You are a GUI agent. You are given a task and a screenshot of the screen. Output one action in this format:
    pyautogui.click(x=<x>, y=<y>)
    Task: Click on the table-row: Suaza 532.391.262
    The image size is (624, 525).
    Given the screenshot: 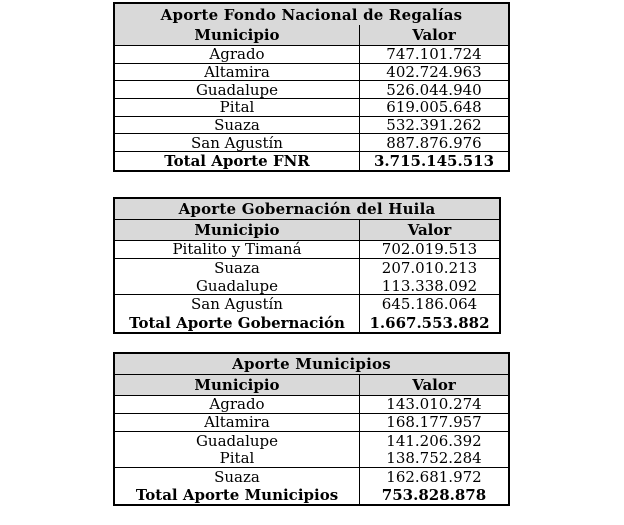 What is the action you would take?
    pyautogui.click(x=311, y=125)
    